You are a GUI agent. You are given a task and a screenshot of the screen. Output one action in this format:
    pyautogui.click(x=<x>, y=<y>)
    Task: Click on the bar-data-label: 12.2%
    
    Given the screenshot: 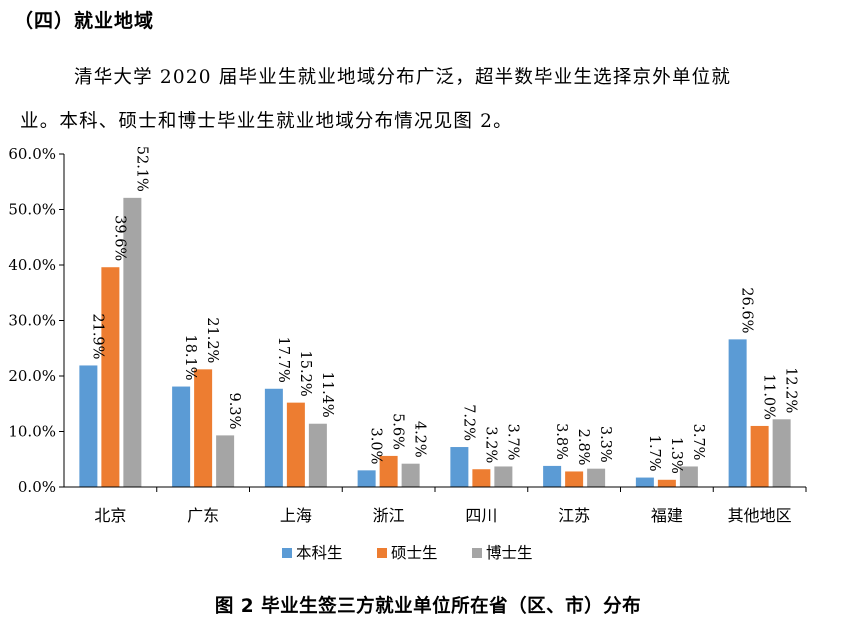 What is the action you would take?
    pyautogui.click(x=791, y=390)
    